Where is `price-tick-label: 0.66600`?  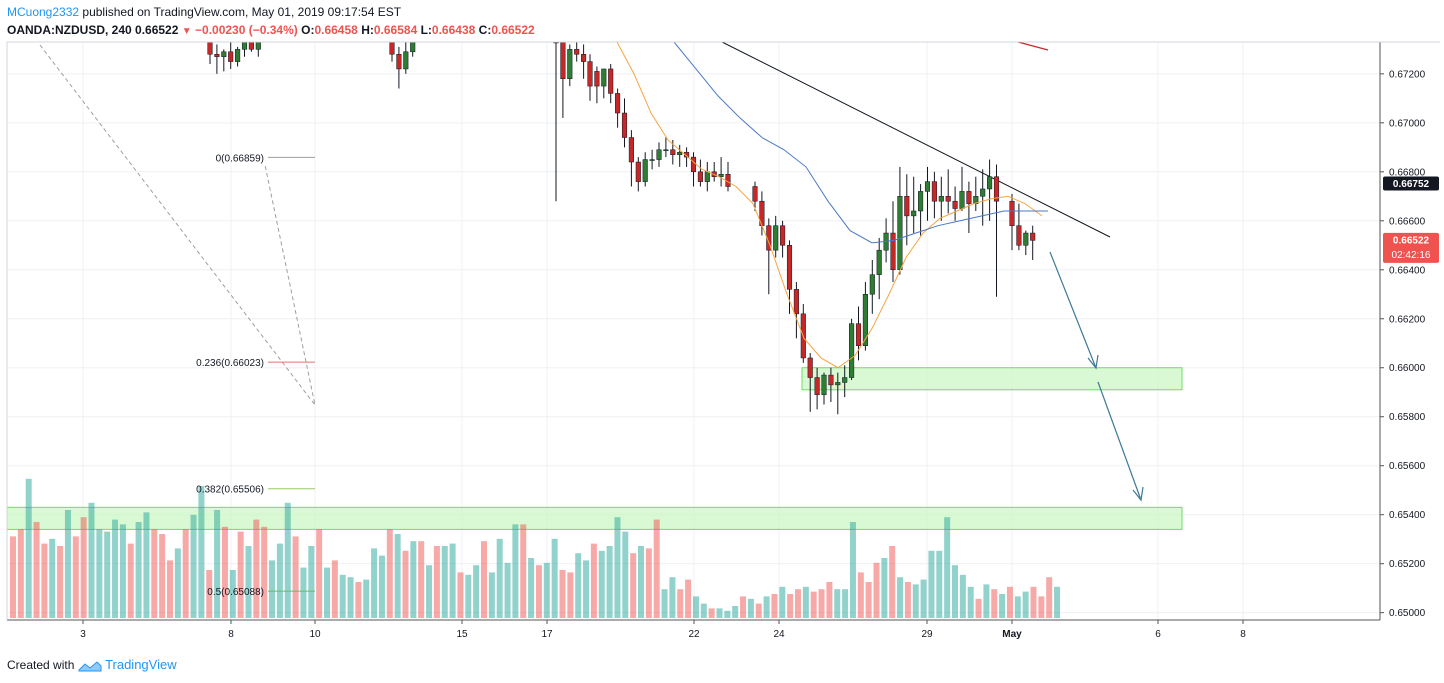 price-tick-label: 0.66600 is located at coordinates (1407, 221).